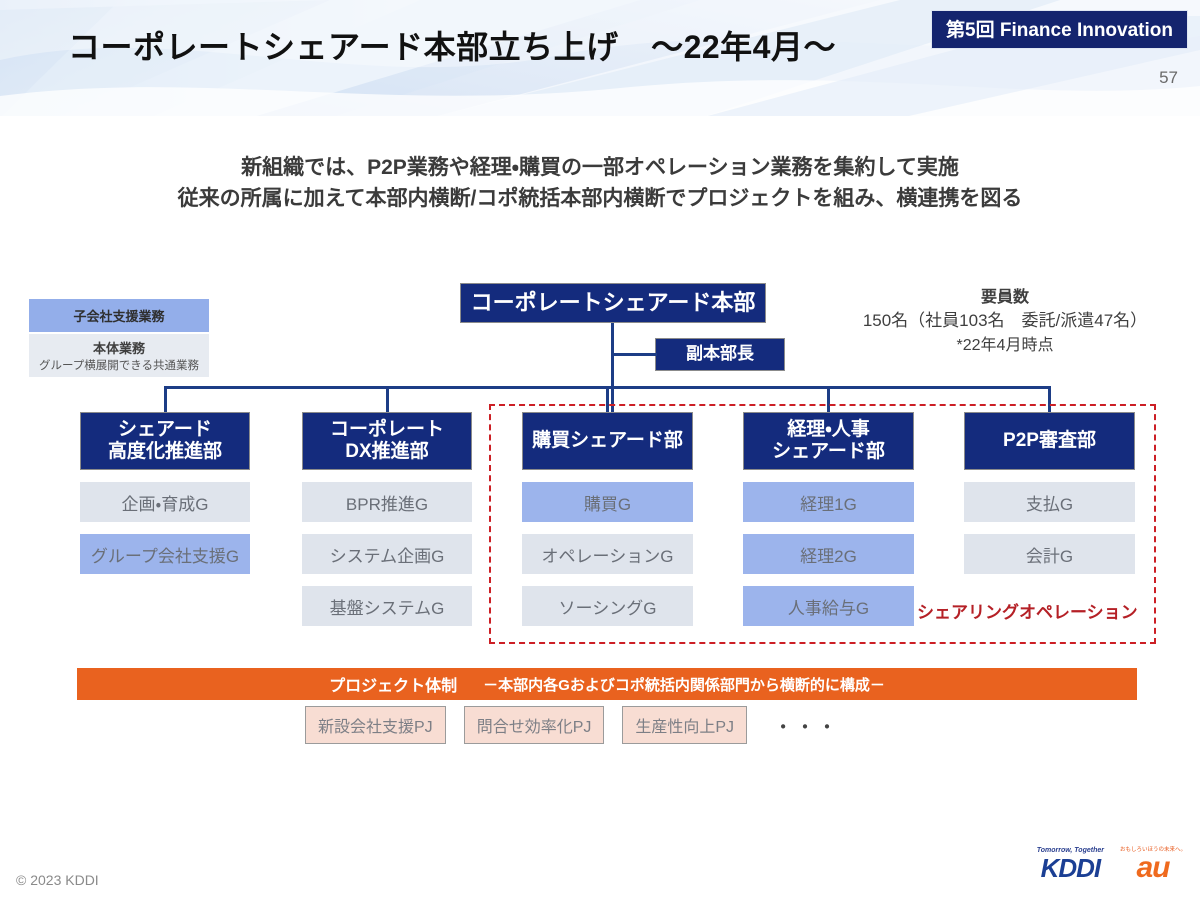 This screenshot has width=1200, height=902. What do you see at coordinates (534, 725) in the screenshot?
I see `project-item: 問合せ効率化PJ` at bounding box center [534, 725].